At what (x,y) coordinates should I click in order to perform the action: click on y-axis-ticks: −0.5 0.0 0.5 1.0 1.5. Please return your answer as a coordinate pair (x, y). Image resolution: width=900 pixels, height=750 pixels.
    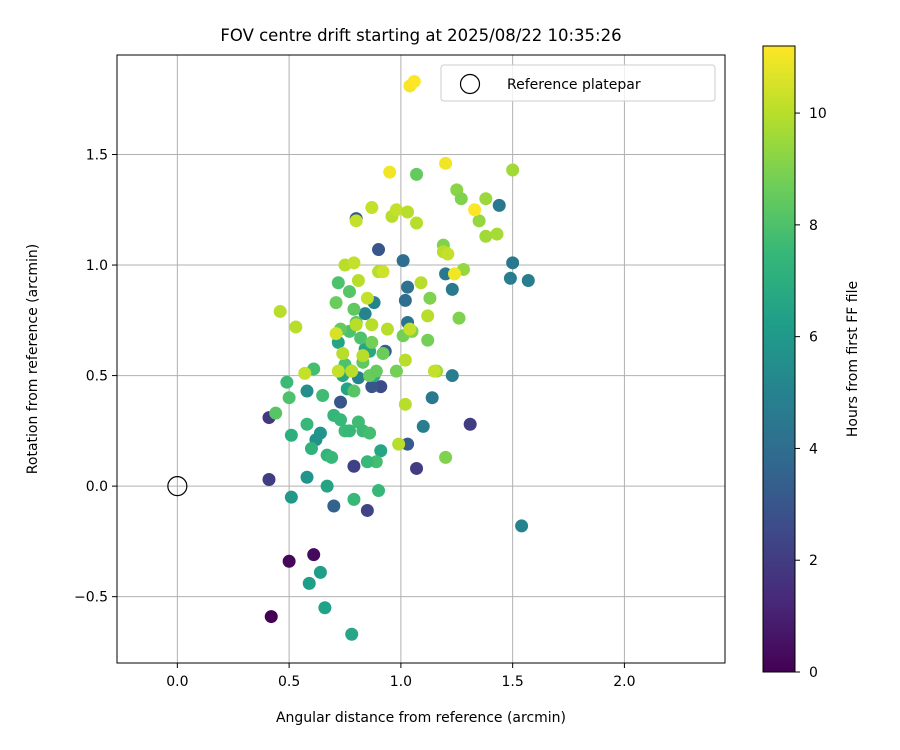
    Looking at the image, I should click on (95, 376).